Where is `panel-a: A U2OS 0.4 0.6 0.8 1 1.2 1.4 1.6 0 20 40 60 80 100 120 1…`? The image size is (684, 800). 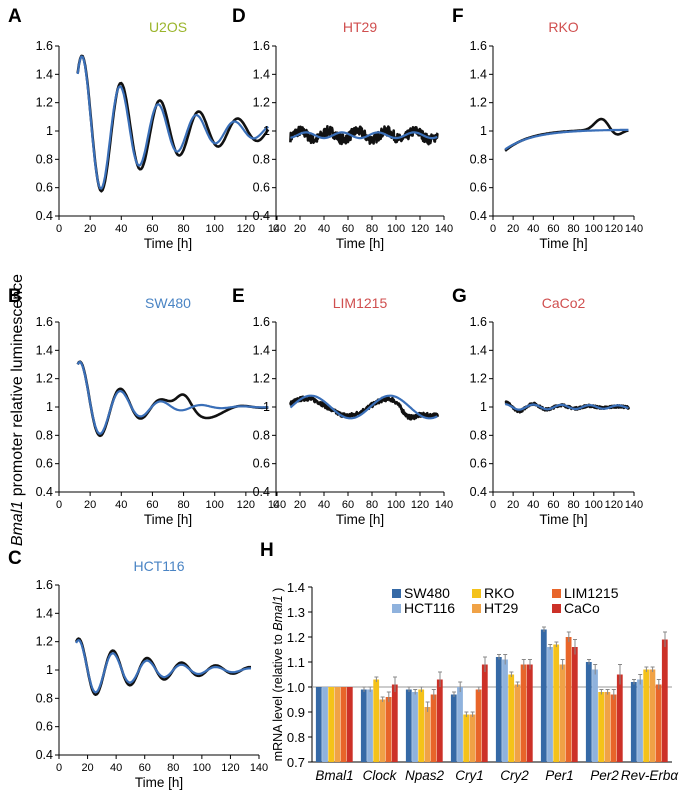
panel-a: A U2OS 0.4 0.6 0.8 1 1.2 1.4 1.6 0 20 40 60 80 100 120 1… is located at coordinates (147, 128).